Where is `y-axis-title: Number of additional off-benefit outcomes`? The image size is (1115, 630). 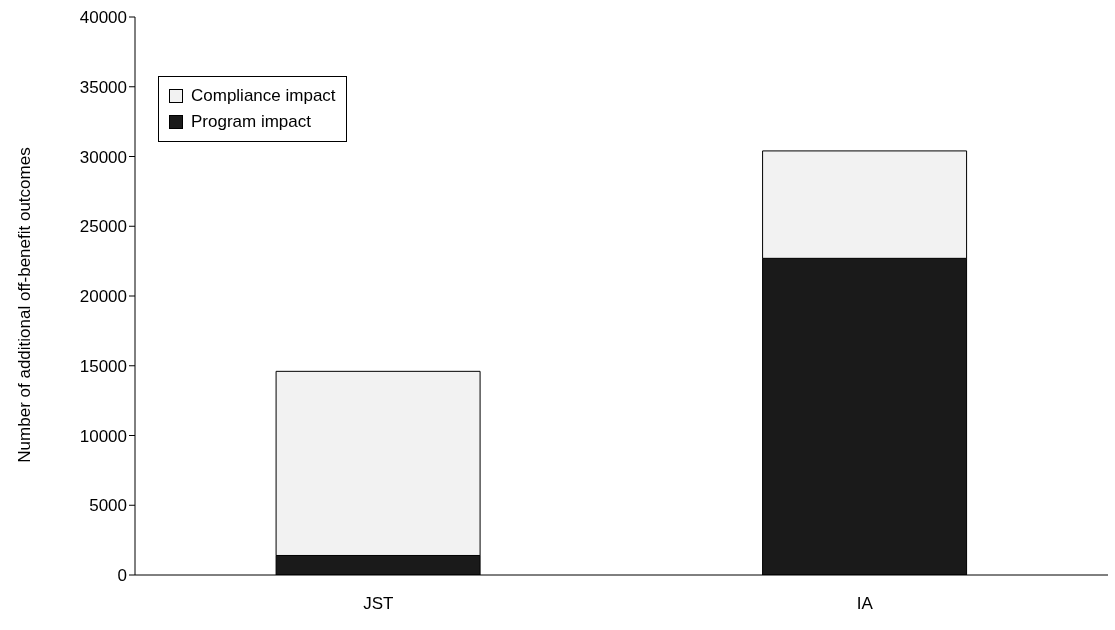
y-axis-title: Number of additional off-benefit outcomes is located at coordinates (24, 305).